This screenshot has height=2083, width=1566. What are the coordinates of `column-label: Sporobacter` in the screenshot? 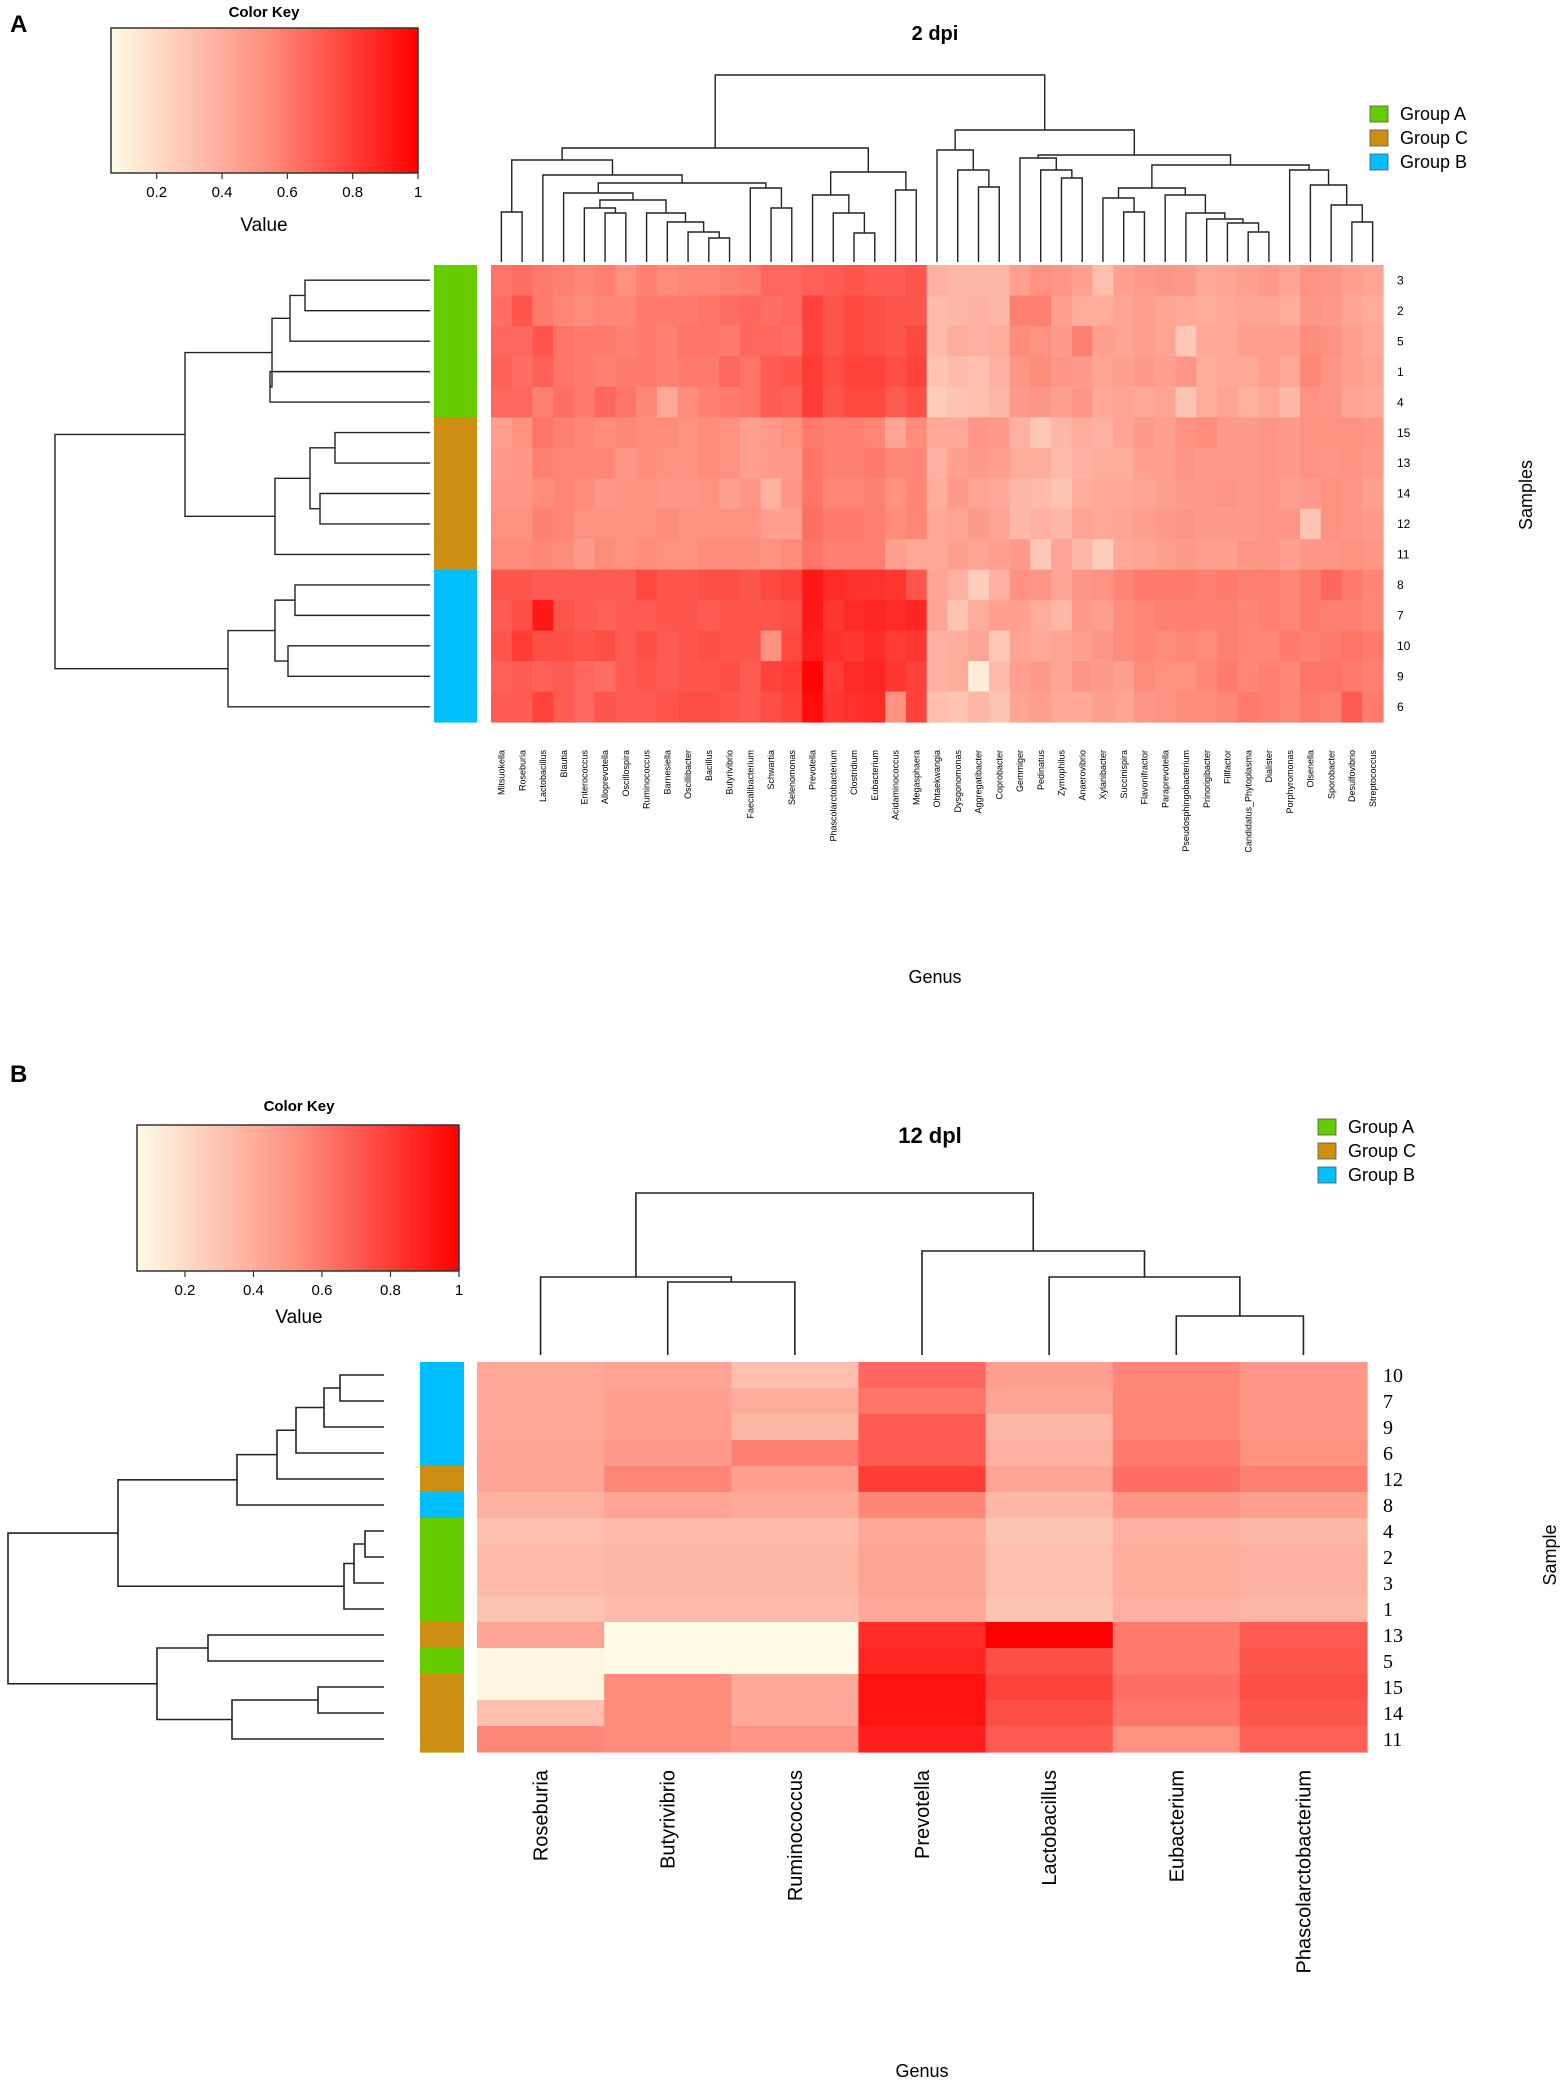 It's located at (1331, 774).